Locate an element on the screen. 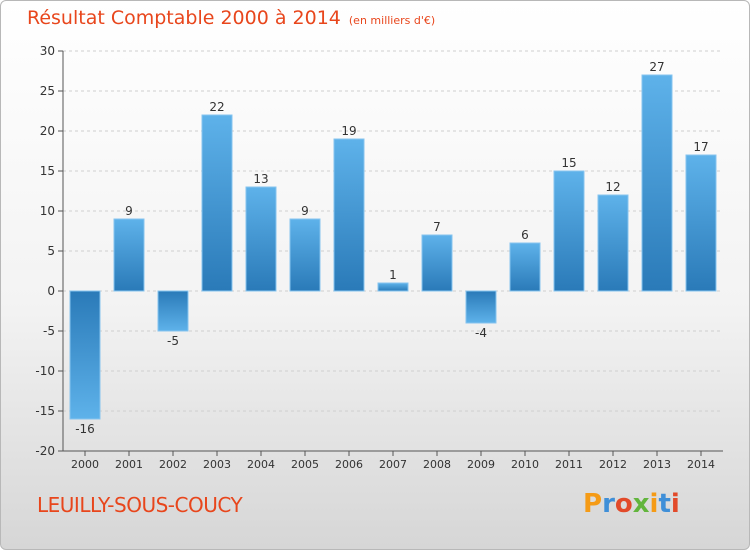 This screenshot has height=550, width=750. y-tick-label: -5 is located at coordinates (49, 331).